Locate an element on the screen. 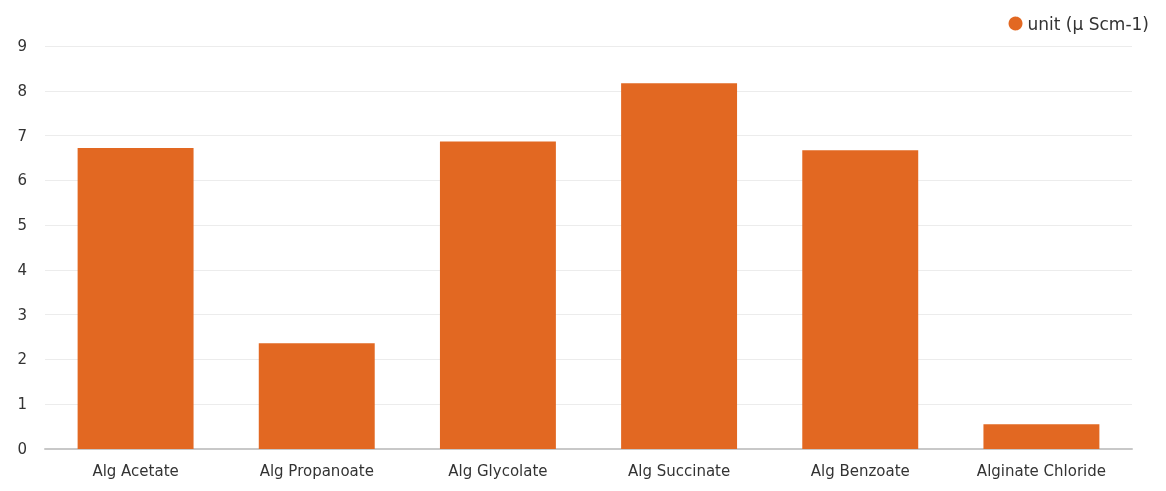 The image size is (1166, 491). y-tick-label: 7 is located at coordinates (22, 135).